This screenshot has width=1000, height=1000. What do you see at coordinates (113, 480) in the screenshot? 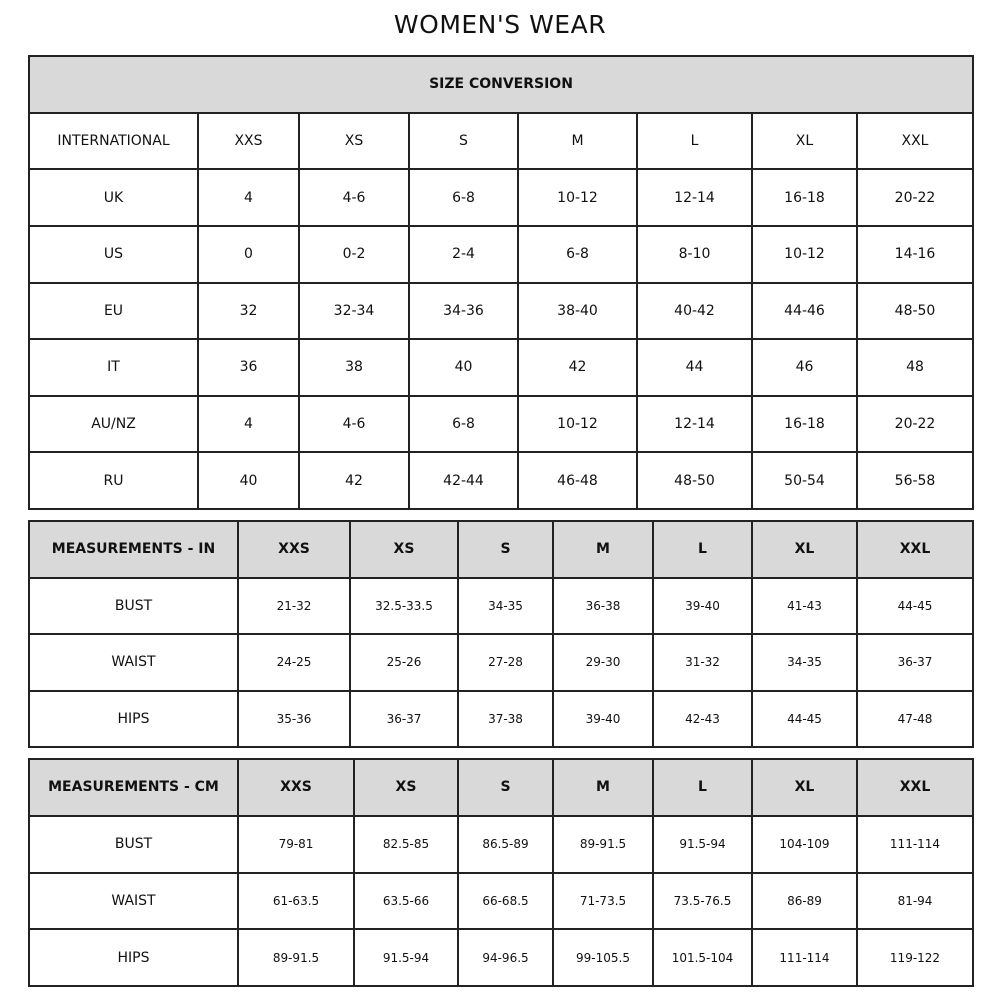
I see `row-label: RU` at bounding box center [113, 480].